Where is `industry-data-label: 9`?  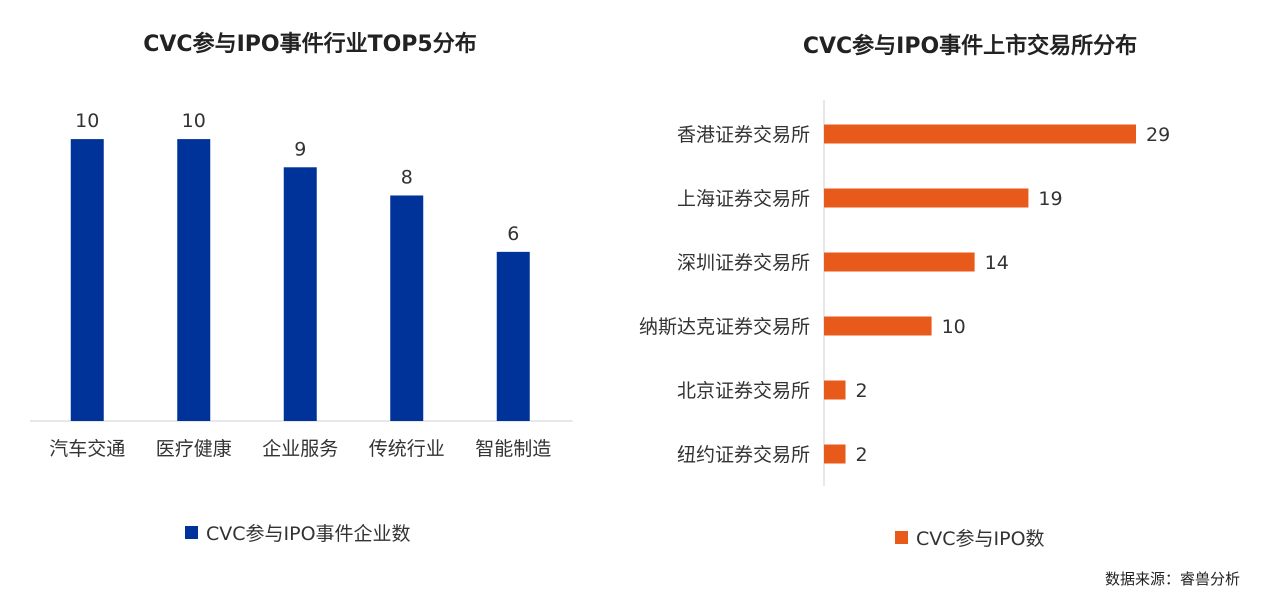
industry-data-label: 9 is located at coordinates (300, 149).